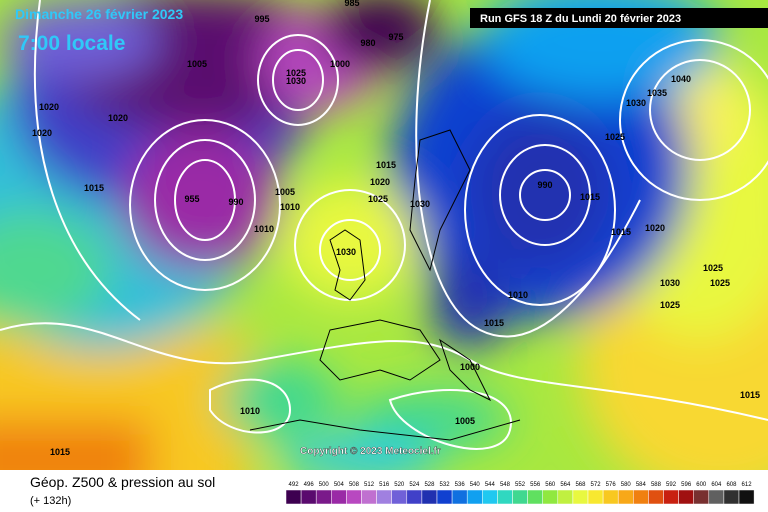  I want to click on legend-label: 536, so click(460, 485).